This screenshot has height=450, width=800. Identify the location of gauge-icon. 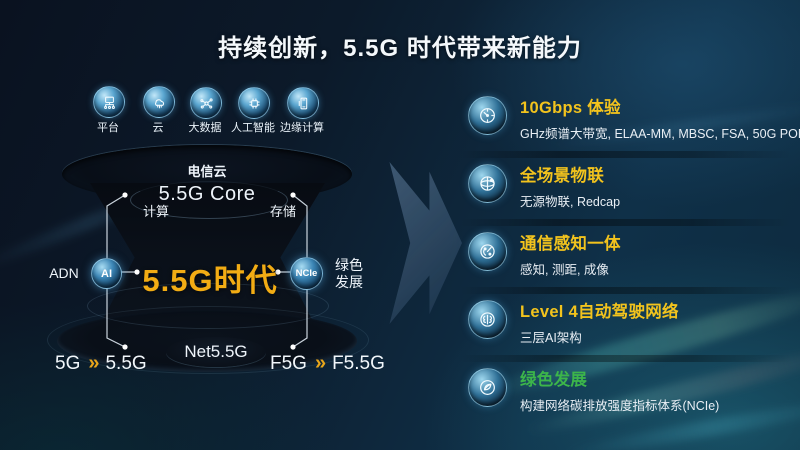
(487, 115).